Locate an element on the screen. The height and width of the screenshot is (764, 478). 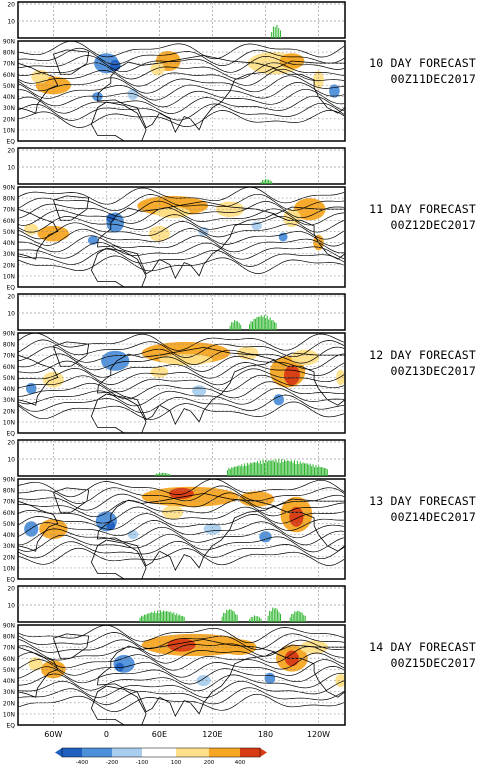
lon-tick-label: 120E is located at coordinates (212, 734).